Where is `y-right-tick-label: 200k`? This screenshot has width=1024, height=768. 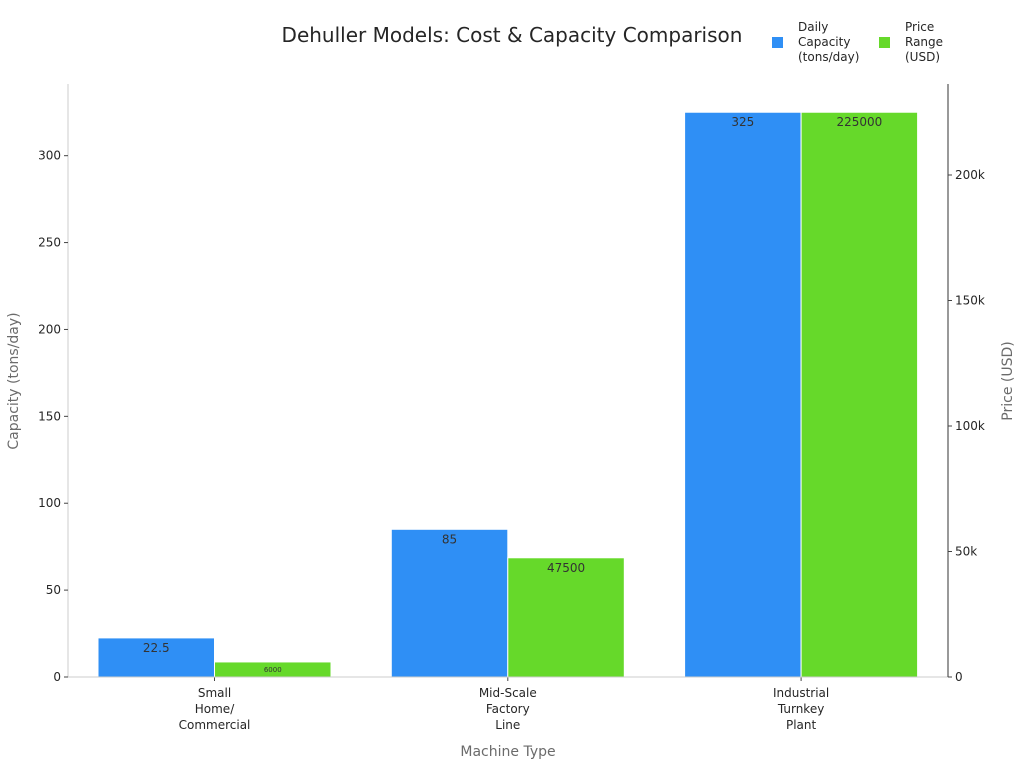
y-right-tick-label: 200k is located at coordinates (970, 175).